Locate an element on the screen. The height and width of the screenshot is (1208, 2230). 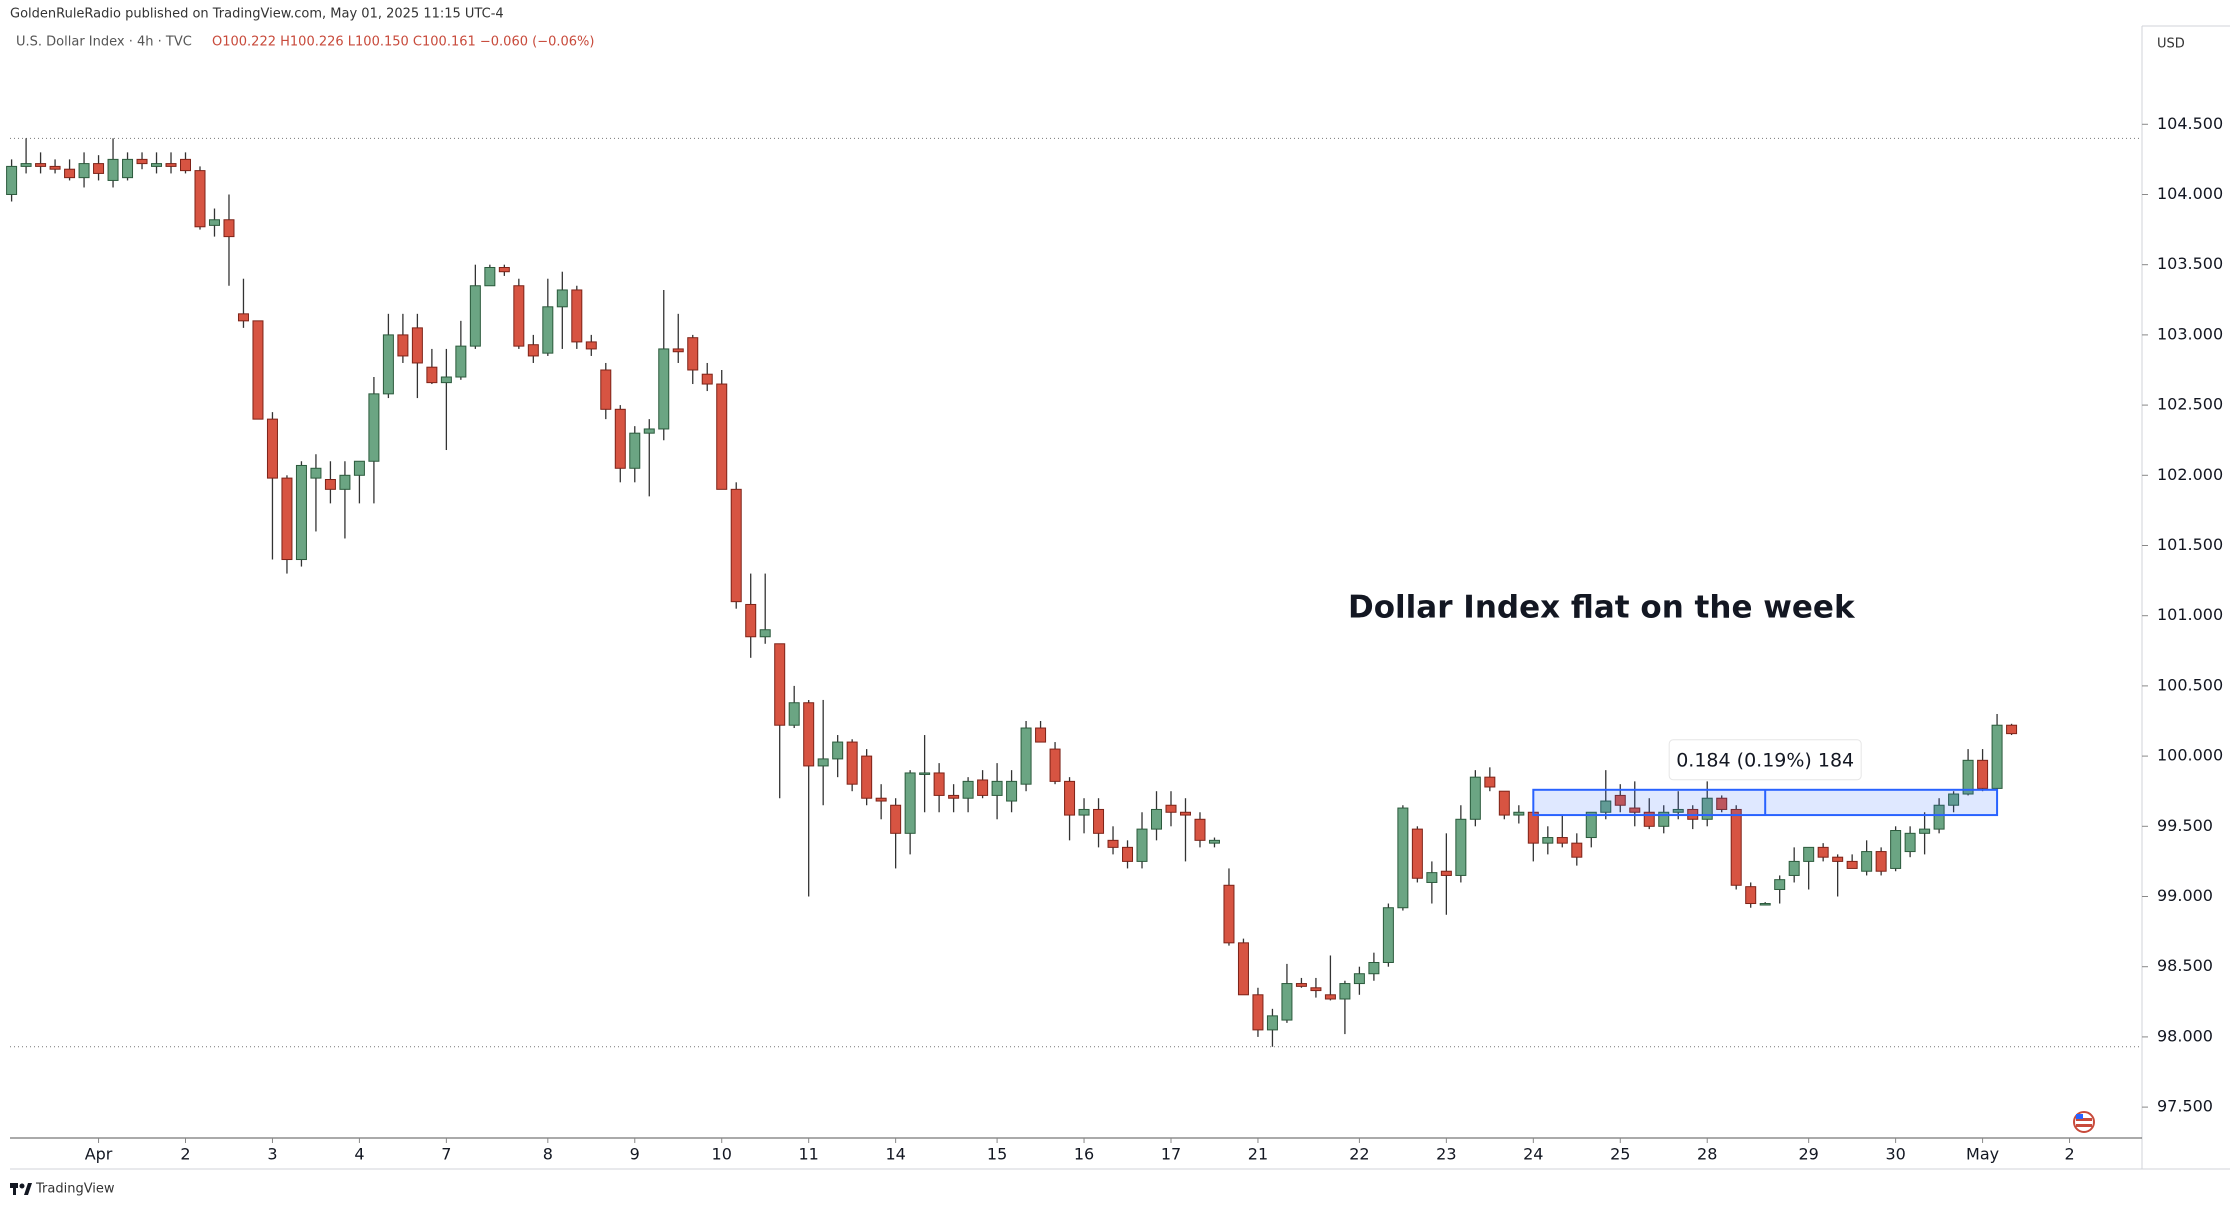
y-tick-label: 98.000 is located at coordinates (2185, 1035).